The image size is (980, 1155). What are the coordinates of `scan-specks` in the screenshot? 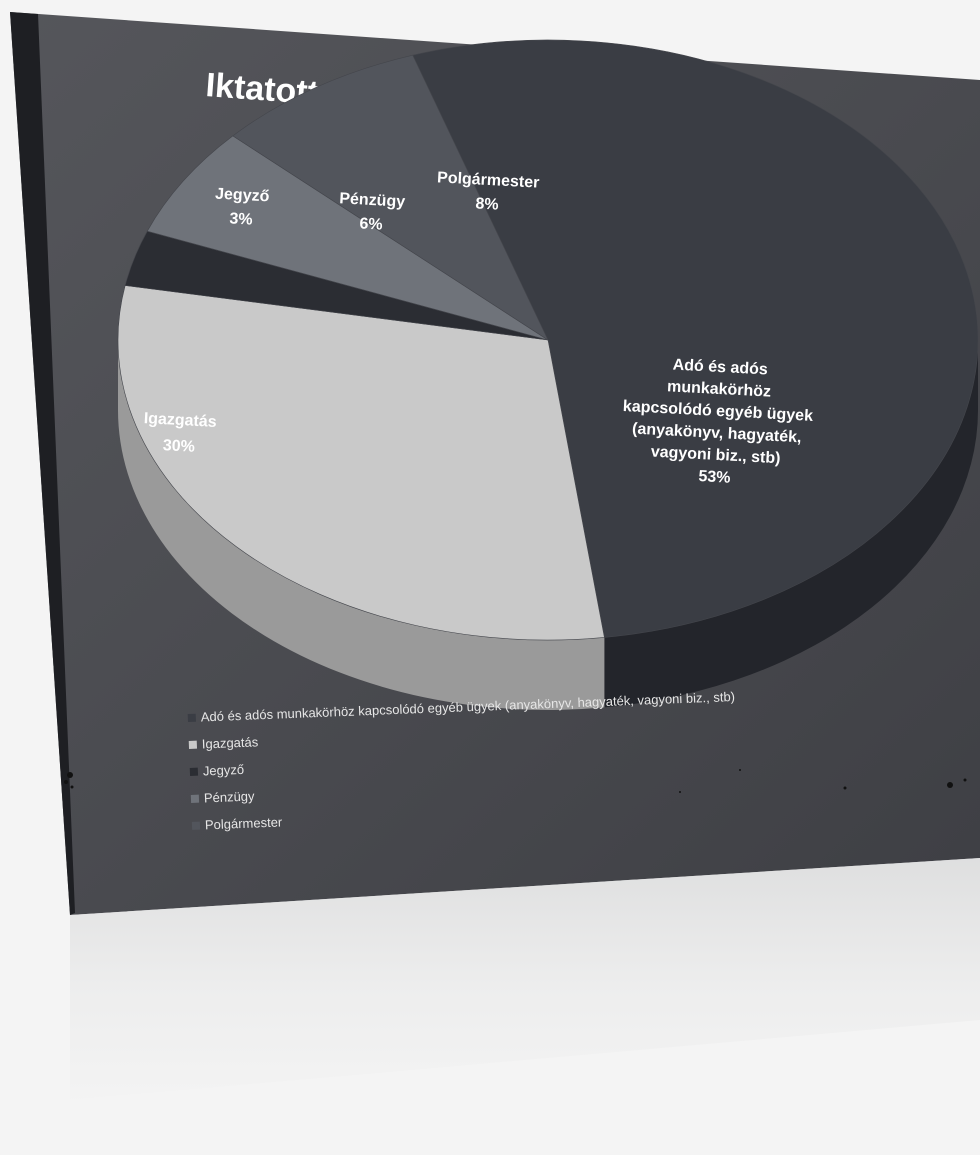 It's located at (515, 781).